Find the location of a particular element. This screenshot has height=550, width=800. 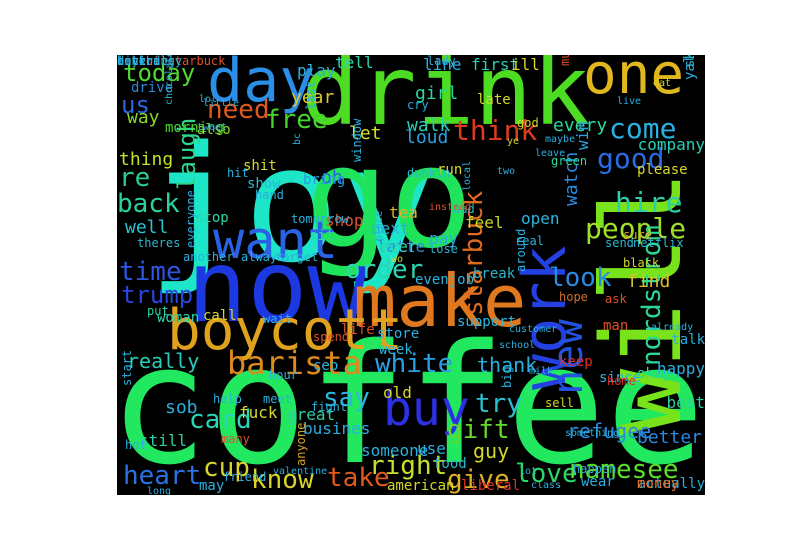

word-63: girl is located at coordinates (437, 93).